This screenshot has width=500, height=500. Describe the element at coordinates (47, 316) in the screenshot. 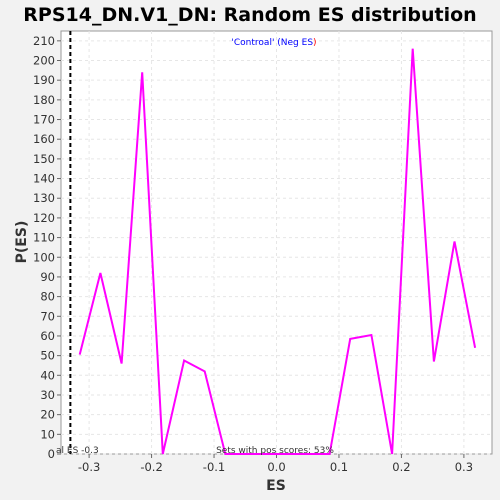

I see `y-tick-label: 70` at that location.